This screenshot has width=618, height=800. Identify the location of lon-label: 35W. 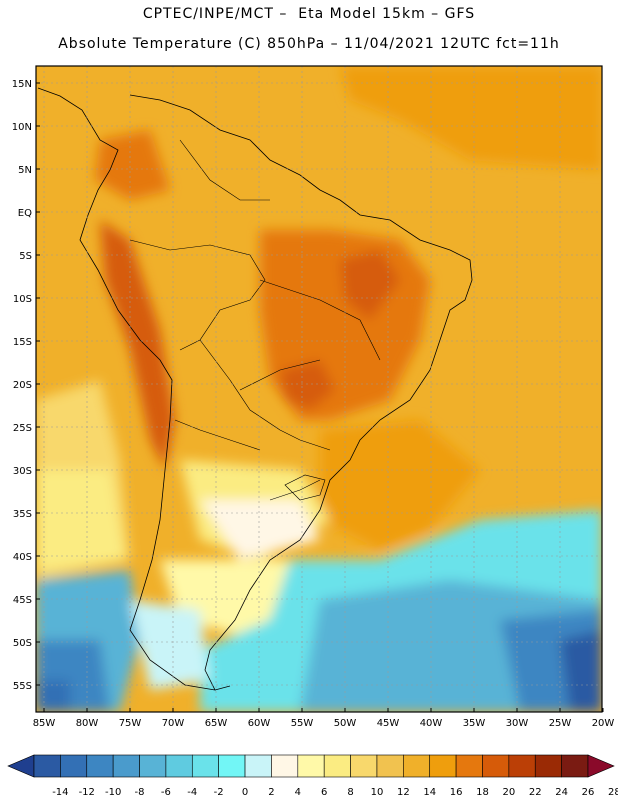
(474, 723).